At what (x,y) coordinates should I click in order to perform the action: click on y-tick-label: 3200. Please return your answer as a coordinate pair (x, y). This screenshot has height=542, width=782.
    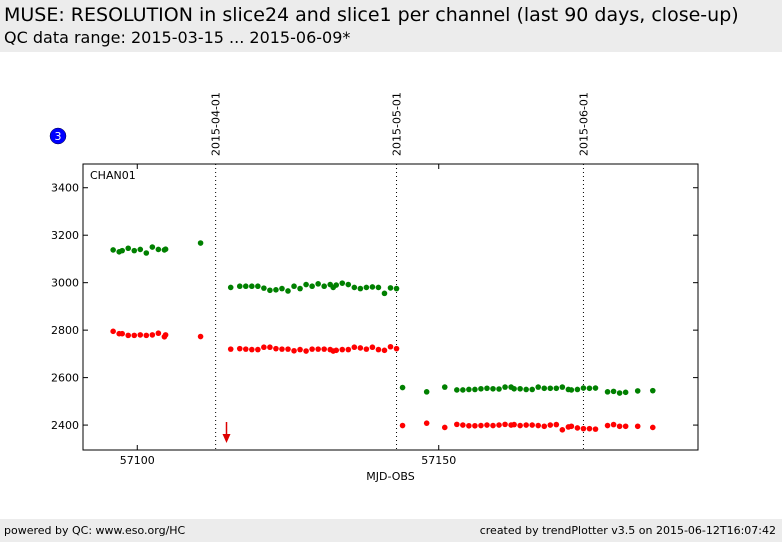
    Looking at the image, I should click on (65, 235).